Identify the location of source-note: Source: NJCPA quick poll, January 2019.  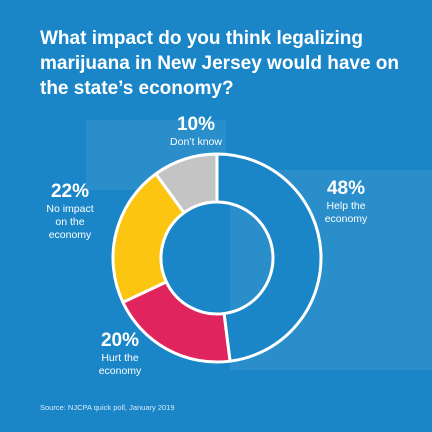
(107, 407).